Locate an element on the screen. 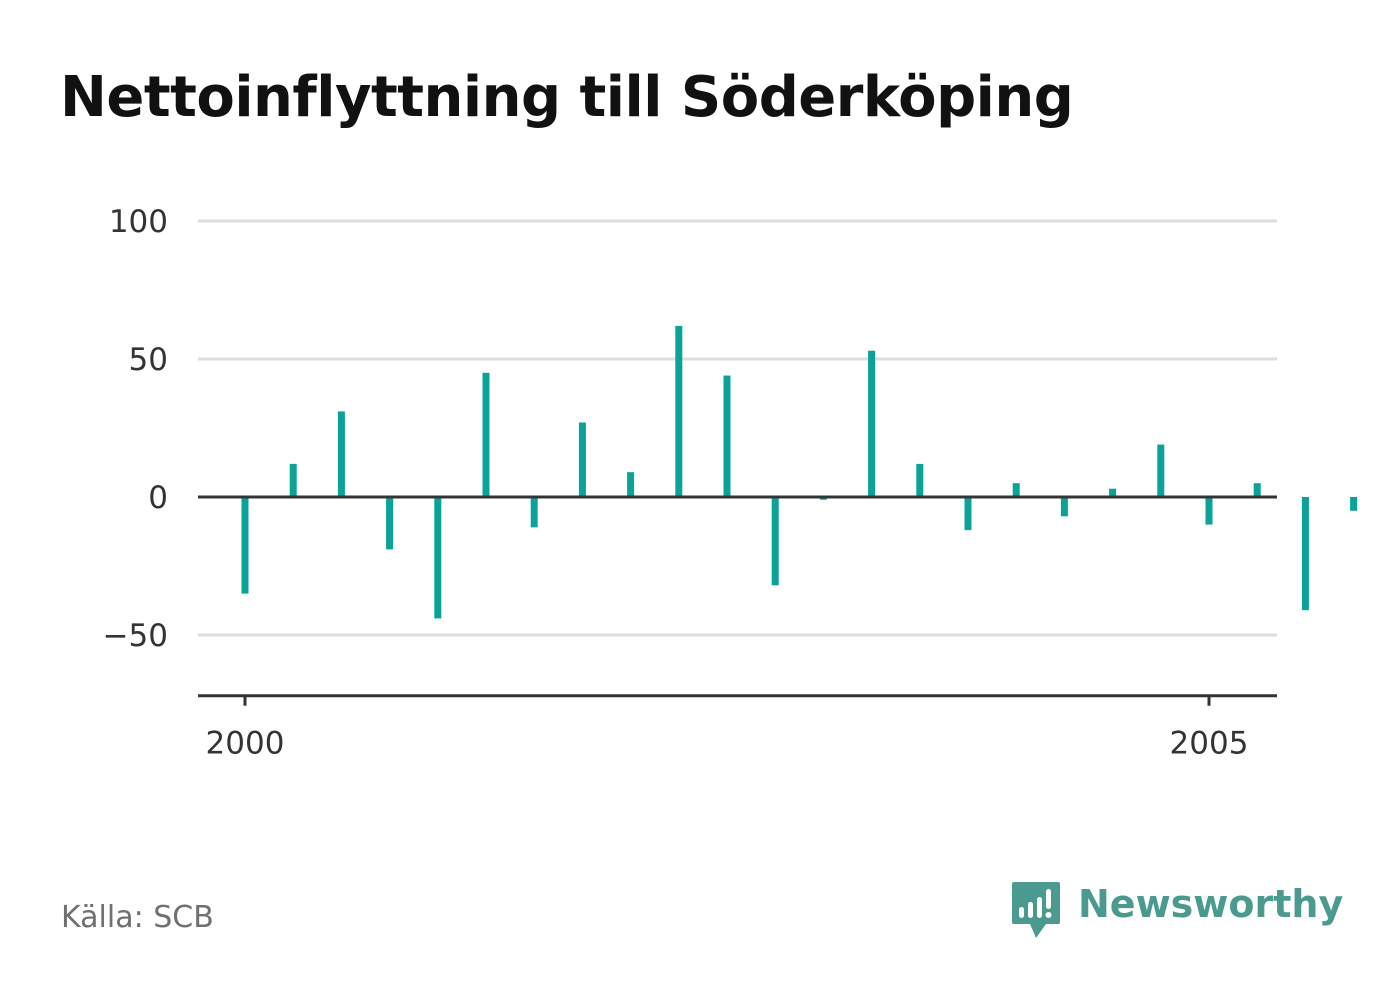 The height and width of the screenshot is (999, 1382). x-tick-label: 2000 is located at coordinates (245, 744).